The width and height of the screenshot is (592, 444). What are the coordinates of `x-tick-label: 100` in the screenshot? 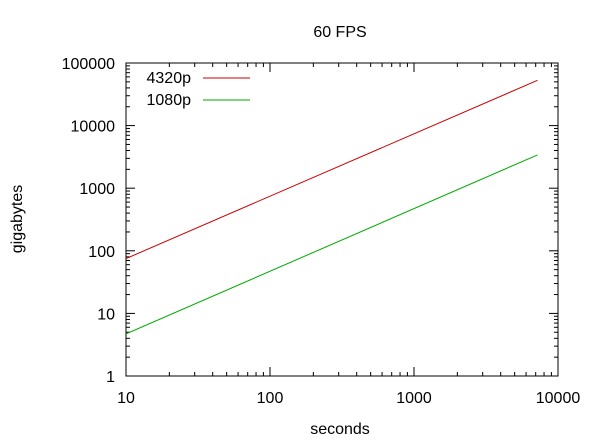 It's located at (270, 398).